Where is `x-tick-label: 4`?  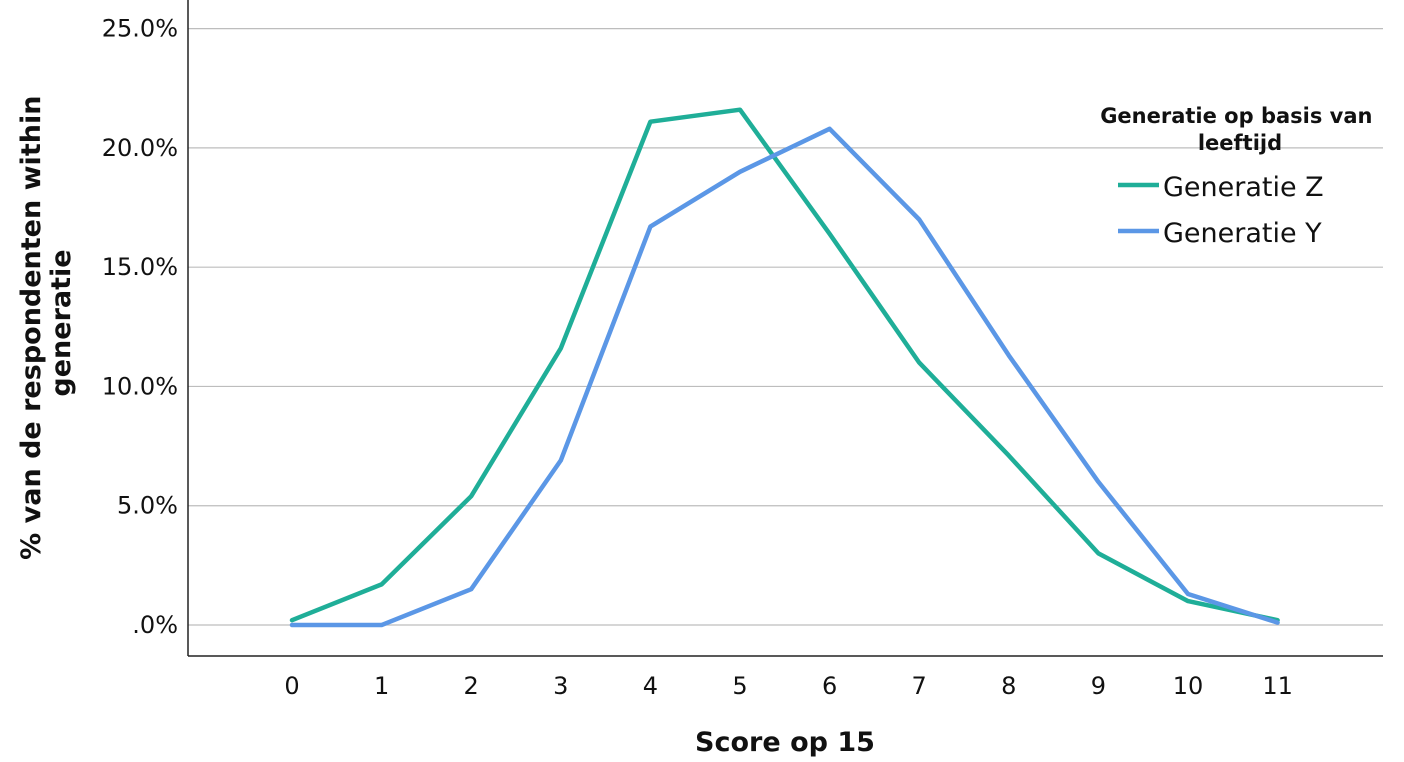 x-tick-label: 4 is located at coordinates (650, 686).